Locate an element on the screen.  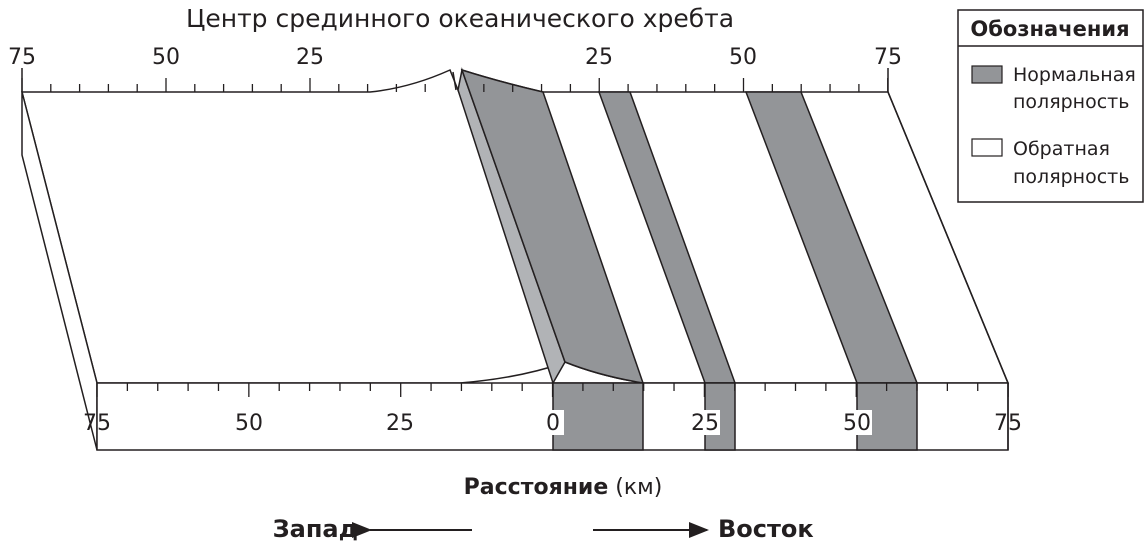
axis-title-bold: Расстояние is located at coordinates (536, 487).